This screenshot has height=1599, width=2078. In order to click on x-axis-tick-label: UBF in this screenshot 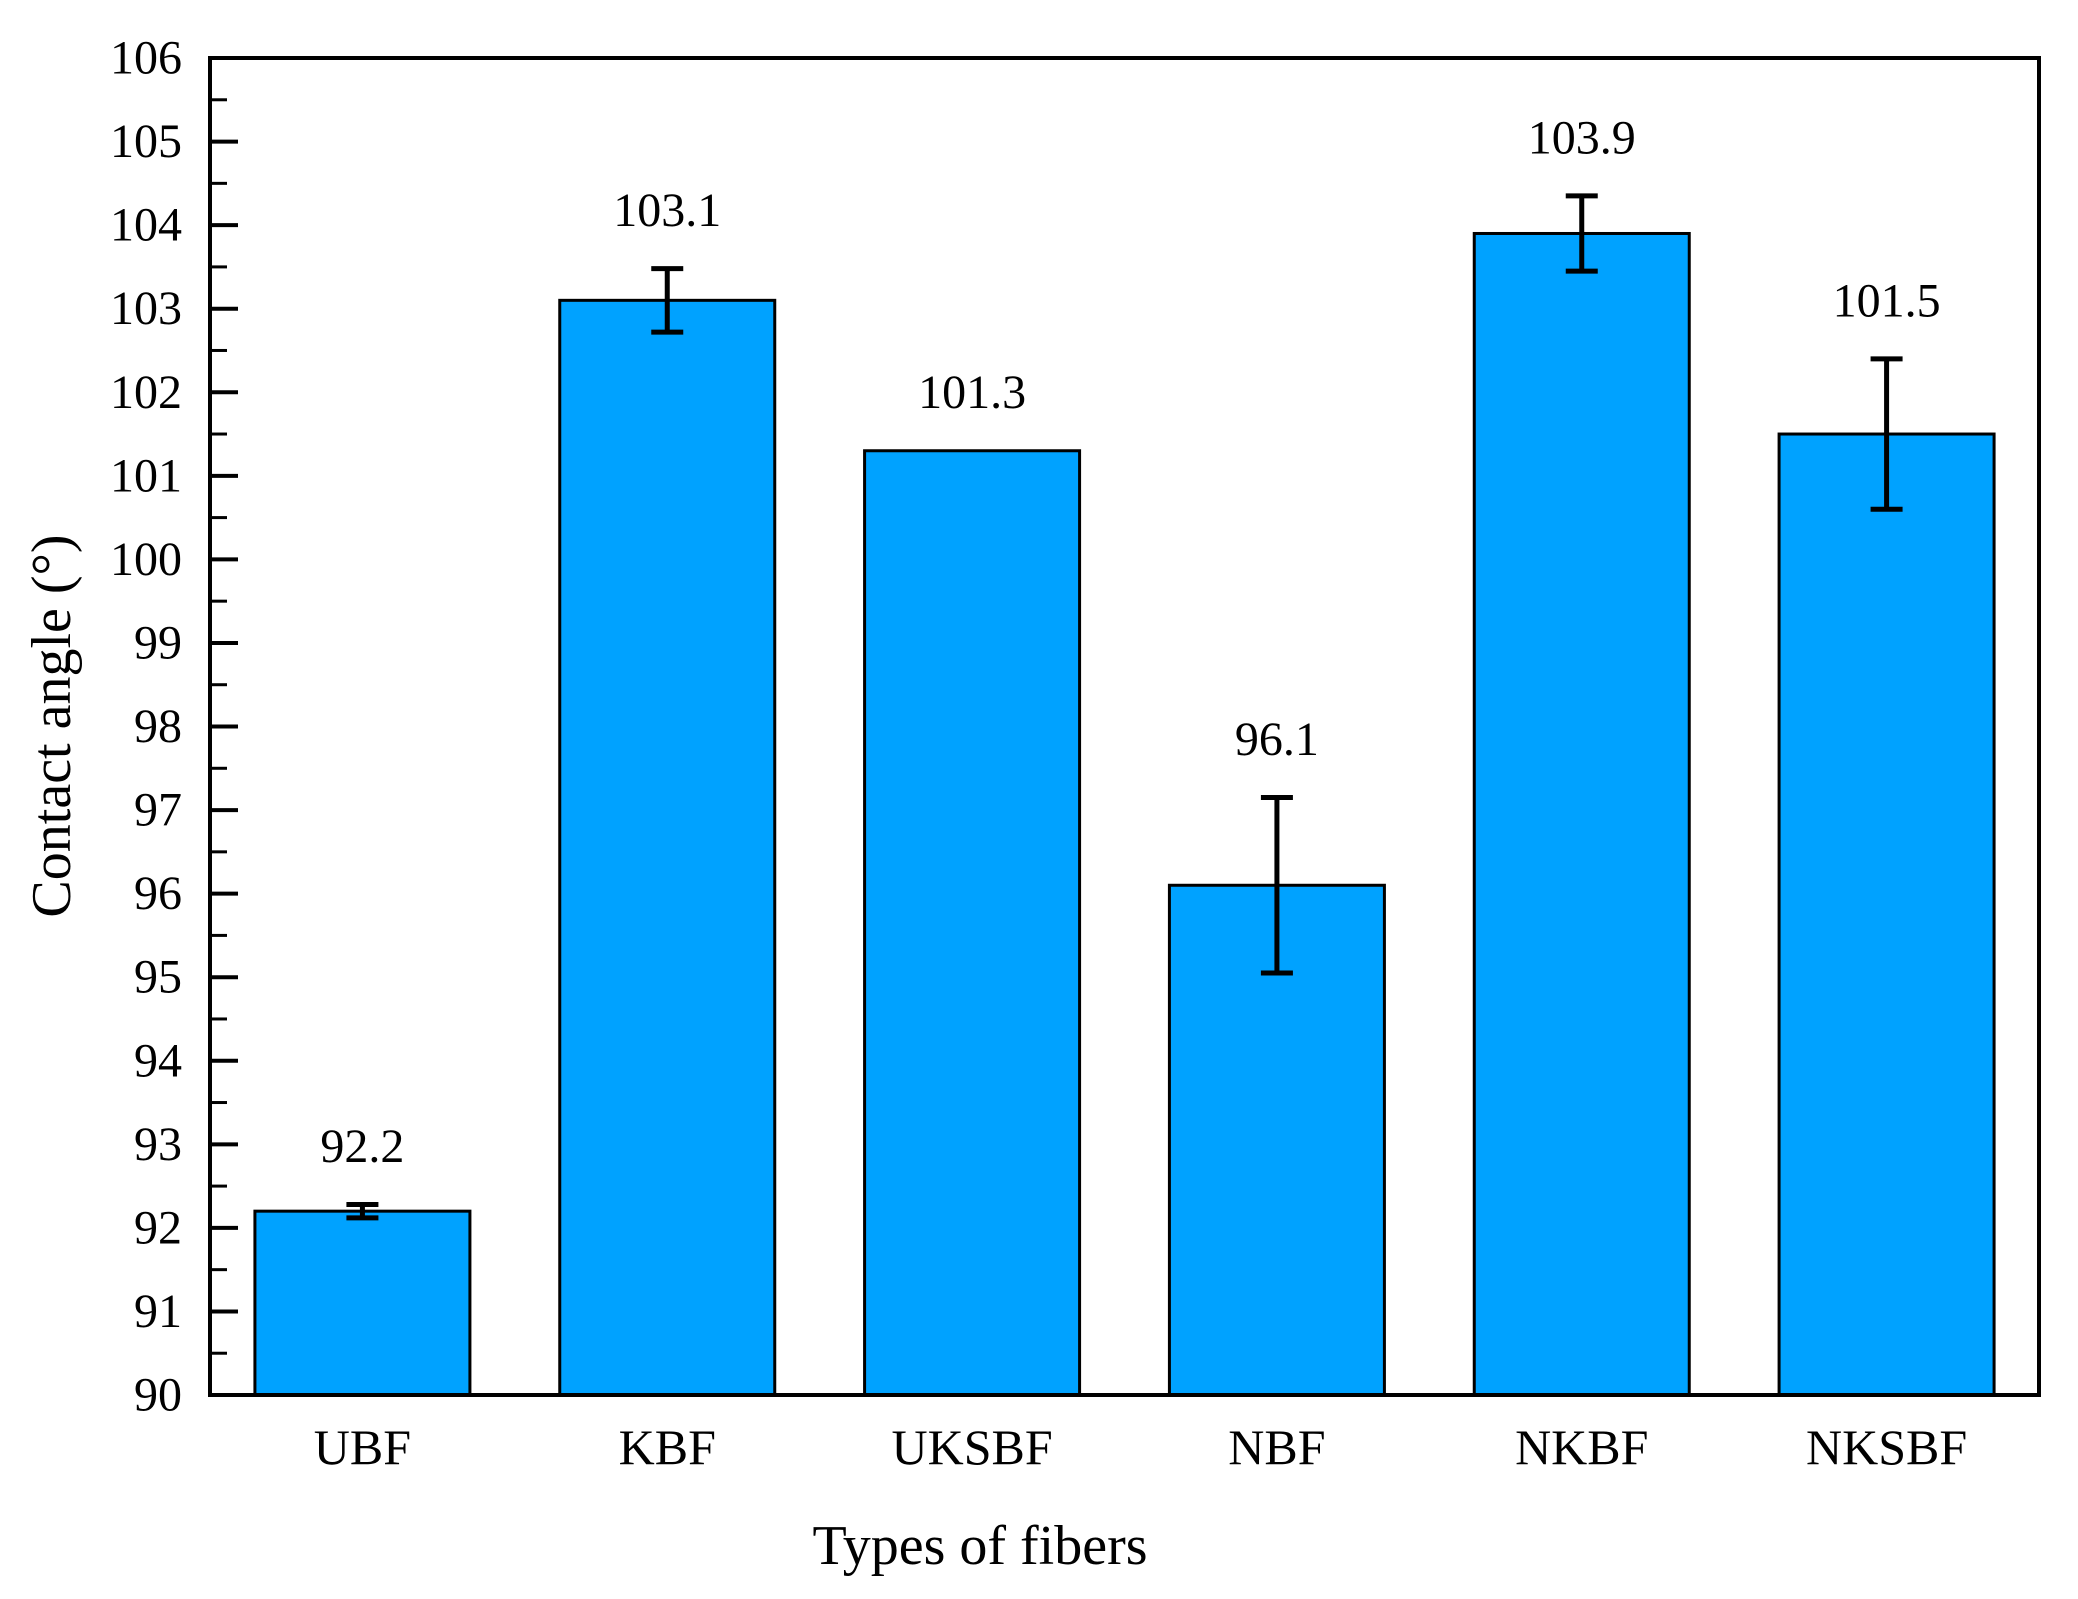, I will do `click(362, 1447)`.